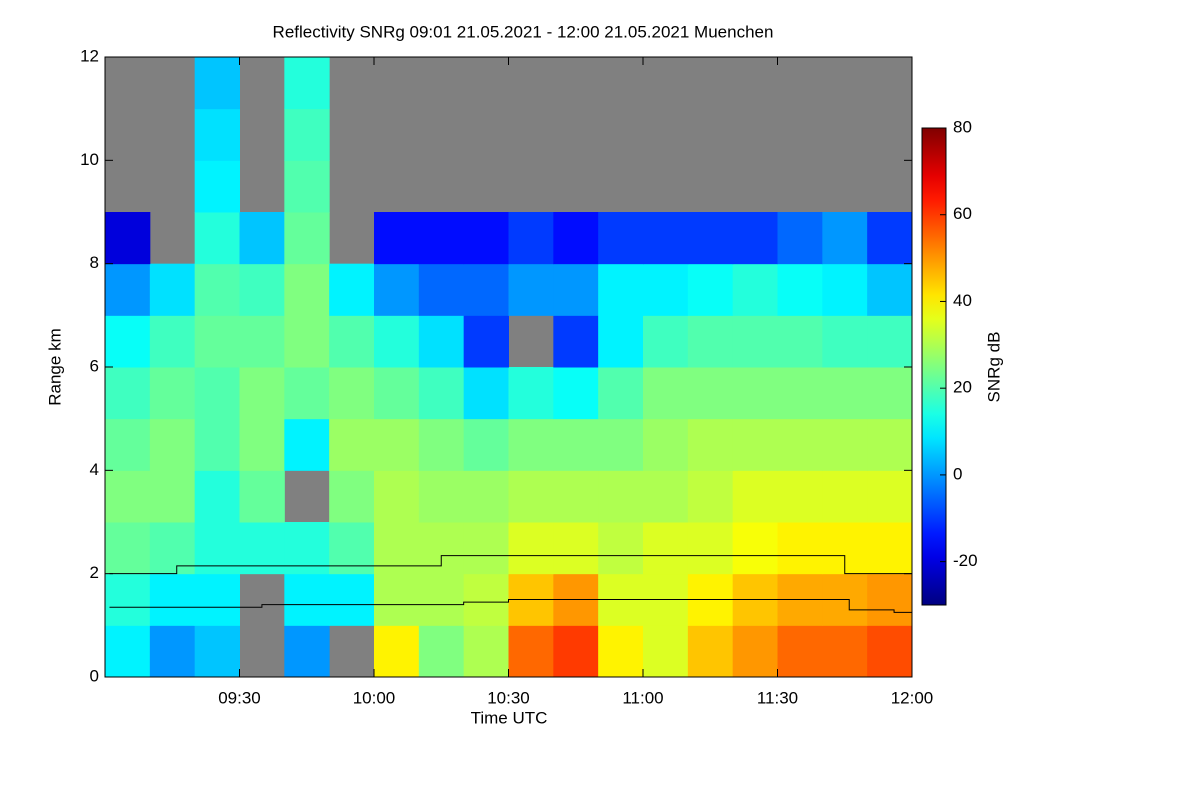 The height and width of the screenshot is (800, 1200). I want to click on y-tick-label: 2, so click(94, 572).